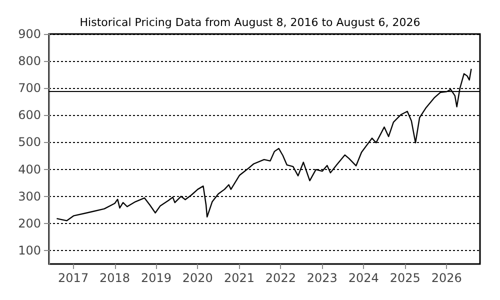 The image size is (500, 300). What do you see at coordinates (446, 278) in the screenshot?
I see `x-tick-label: 2026` at bounding box center [446, 278].